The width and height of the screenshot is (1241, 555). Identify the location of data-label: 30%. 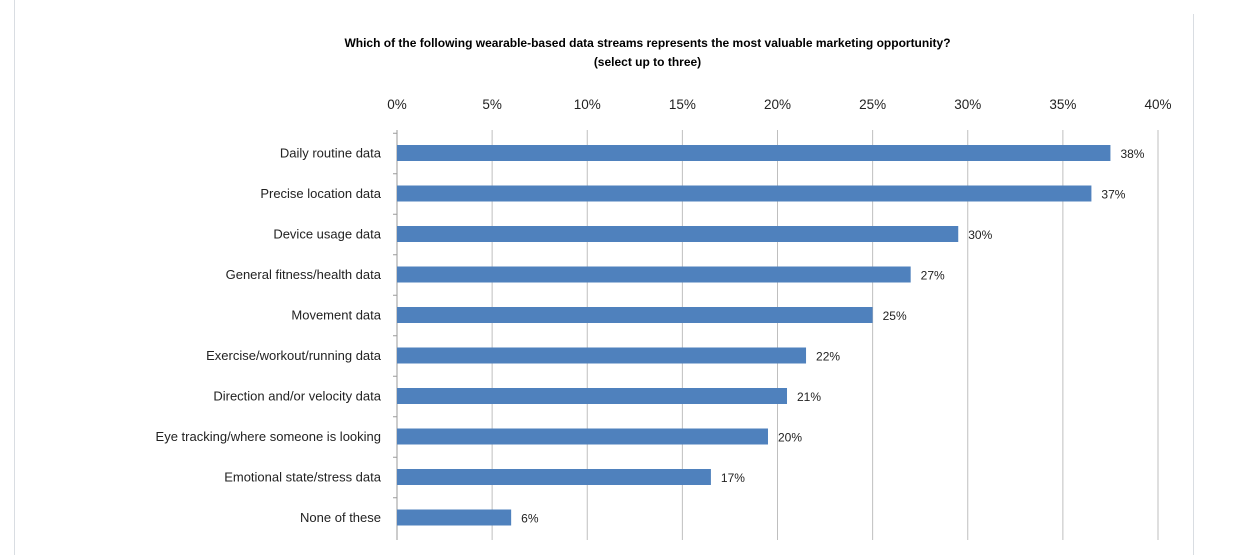
(980, 235).